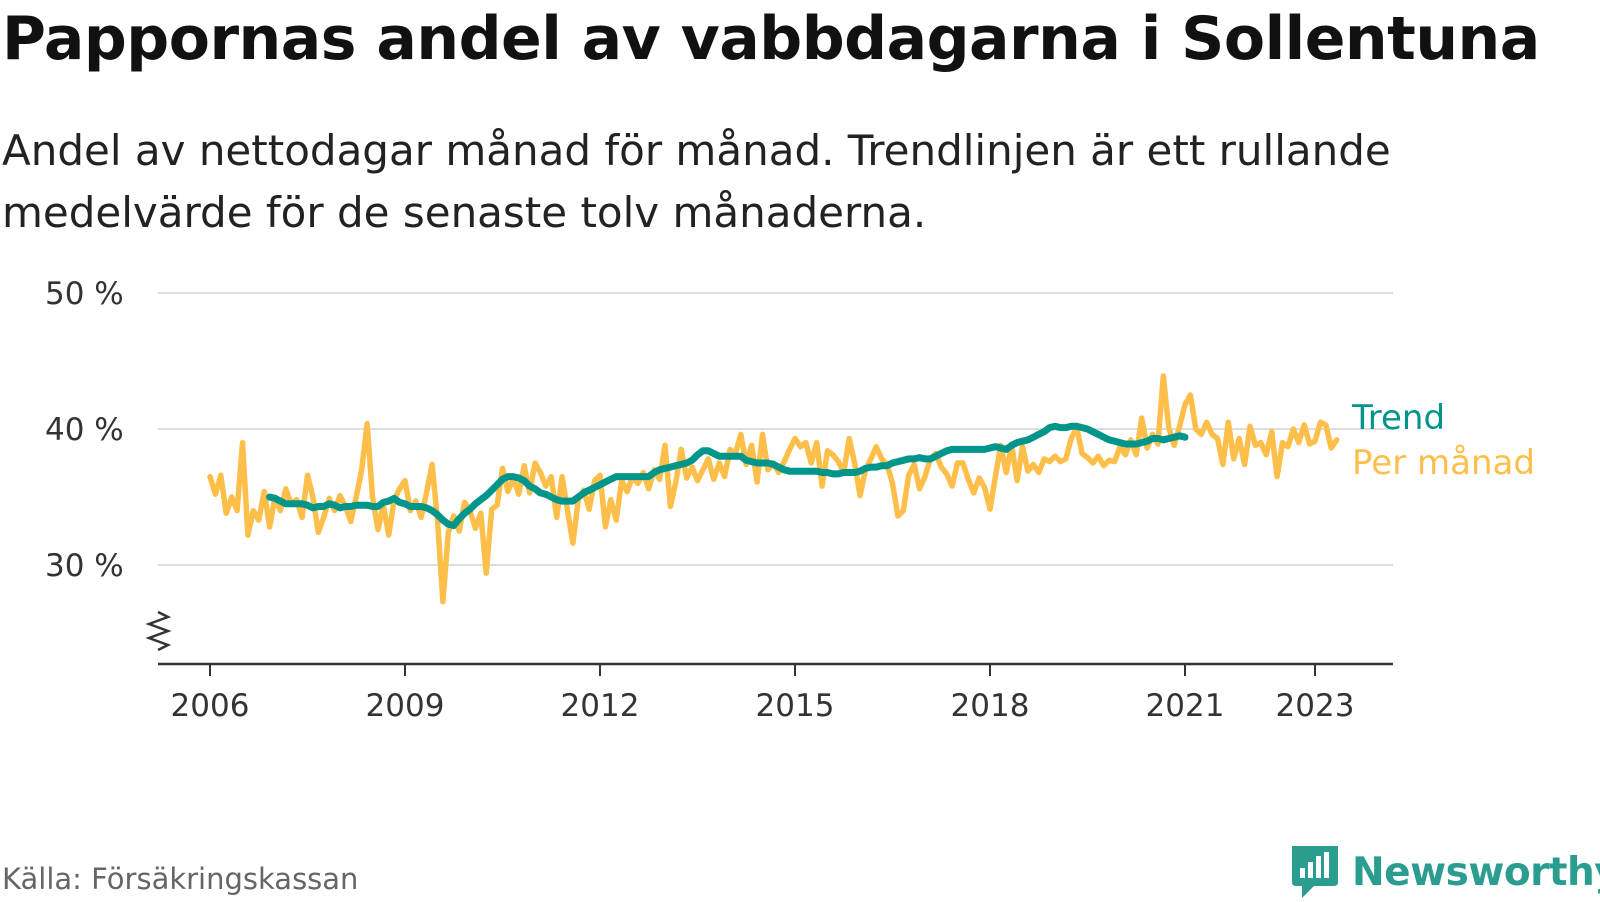  Describe the element at coordinates (990, 706) in the screenshot. I see `x-tick-label: 2018` at that location.